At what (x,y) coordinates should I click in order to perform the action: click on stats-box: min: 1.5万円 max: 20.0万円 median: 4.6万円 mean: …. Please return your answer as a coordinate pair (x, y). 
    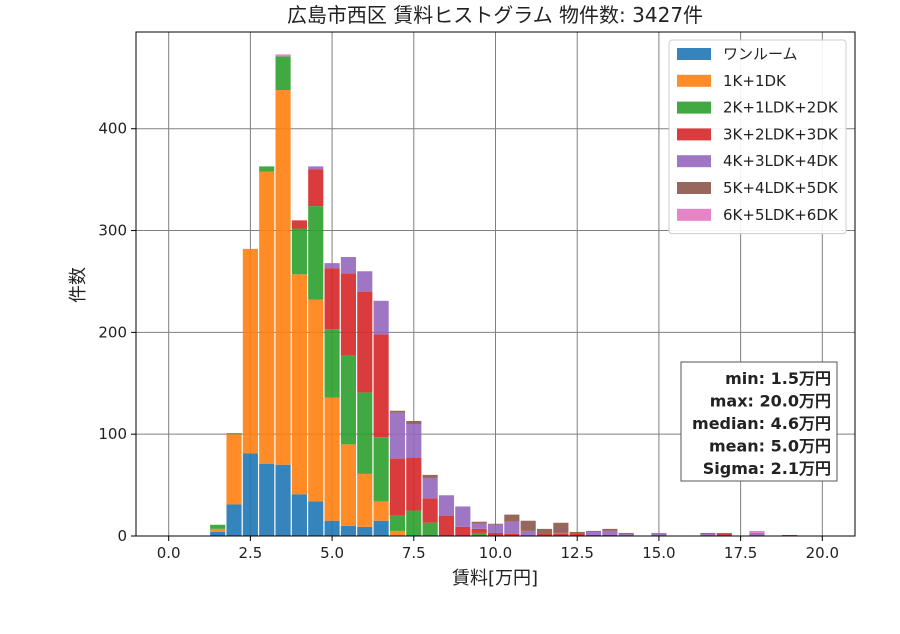
    Looking at the image, I should click on (759, 421).